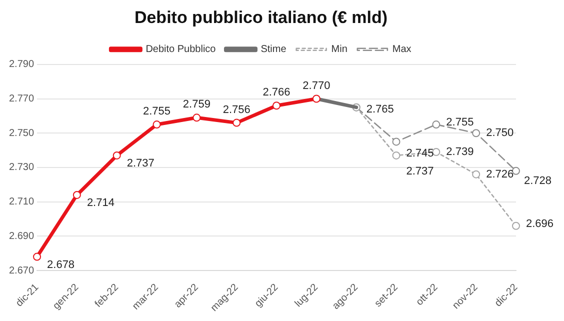 The height and width of the screenshot is (321, 564). Describe the element at coordinates (21, 64) in the screenshot. I see `y-tick-label: 2.790` at that location.